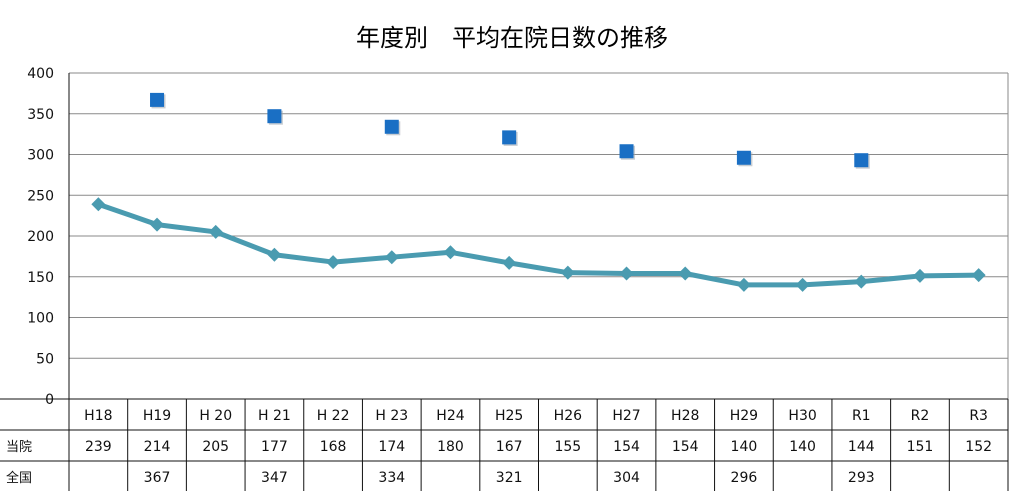 The width and height of the screenshot is (1024, 491). I want to click on data-label: 144, so click(861, 447).